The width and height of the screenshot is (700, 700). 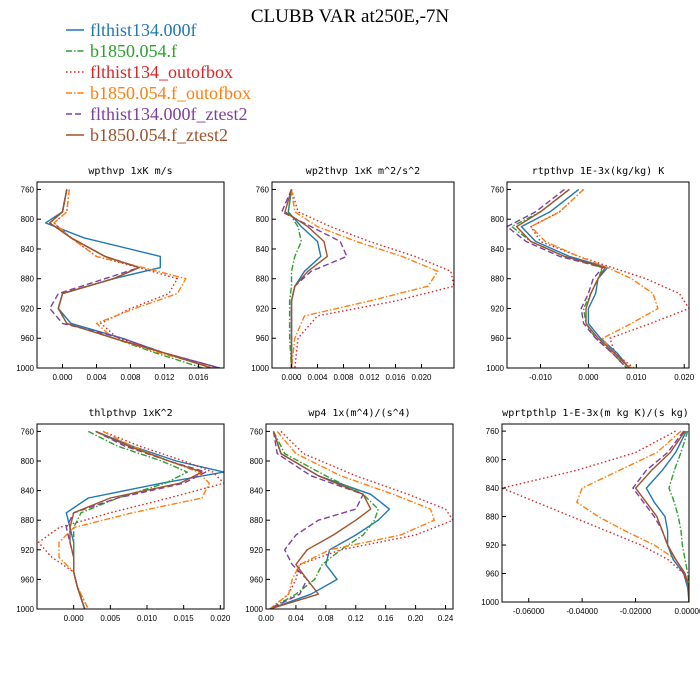 I want to click on panel-title: wp2thvp 1xK m^2/s^2, so click(x=363, y=171).